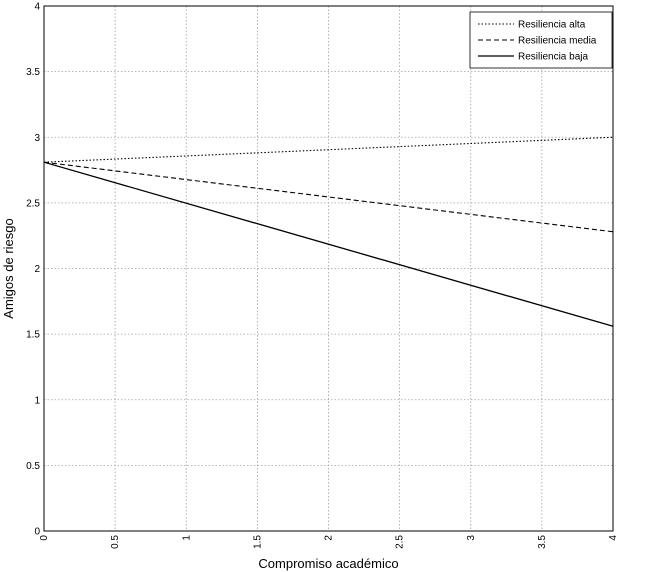  What do you see at coordinates (613, 538) in the screenshot?
I see `x-tick-label: 4` at bounding box center [613, 538].